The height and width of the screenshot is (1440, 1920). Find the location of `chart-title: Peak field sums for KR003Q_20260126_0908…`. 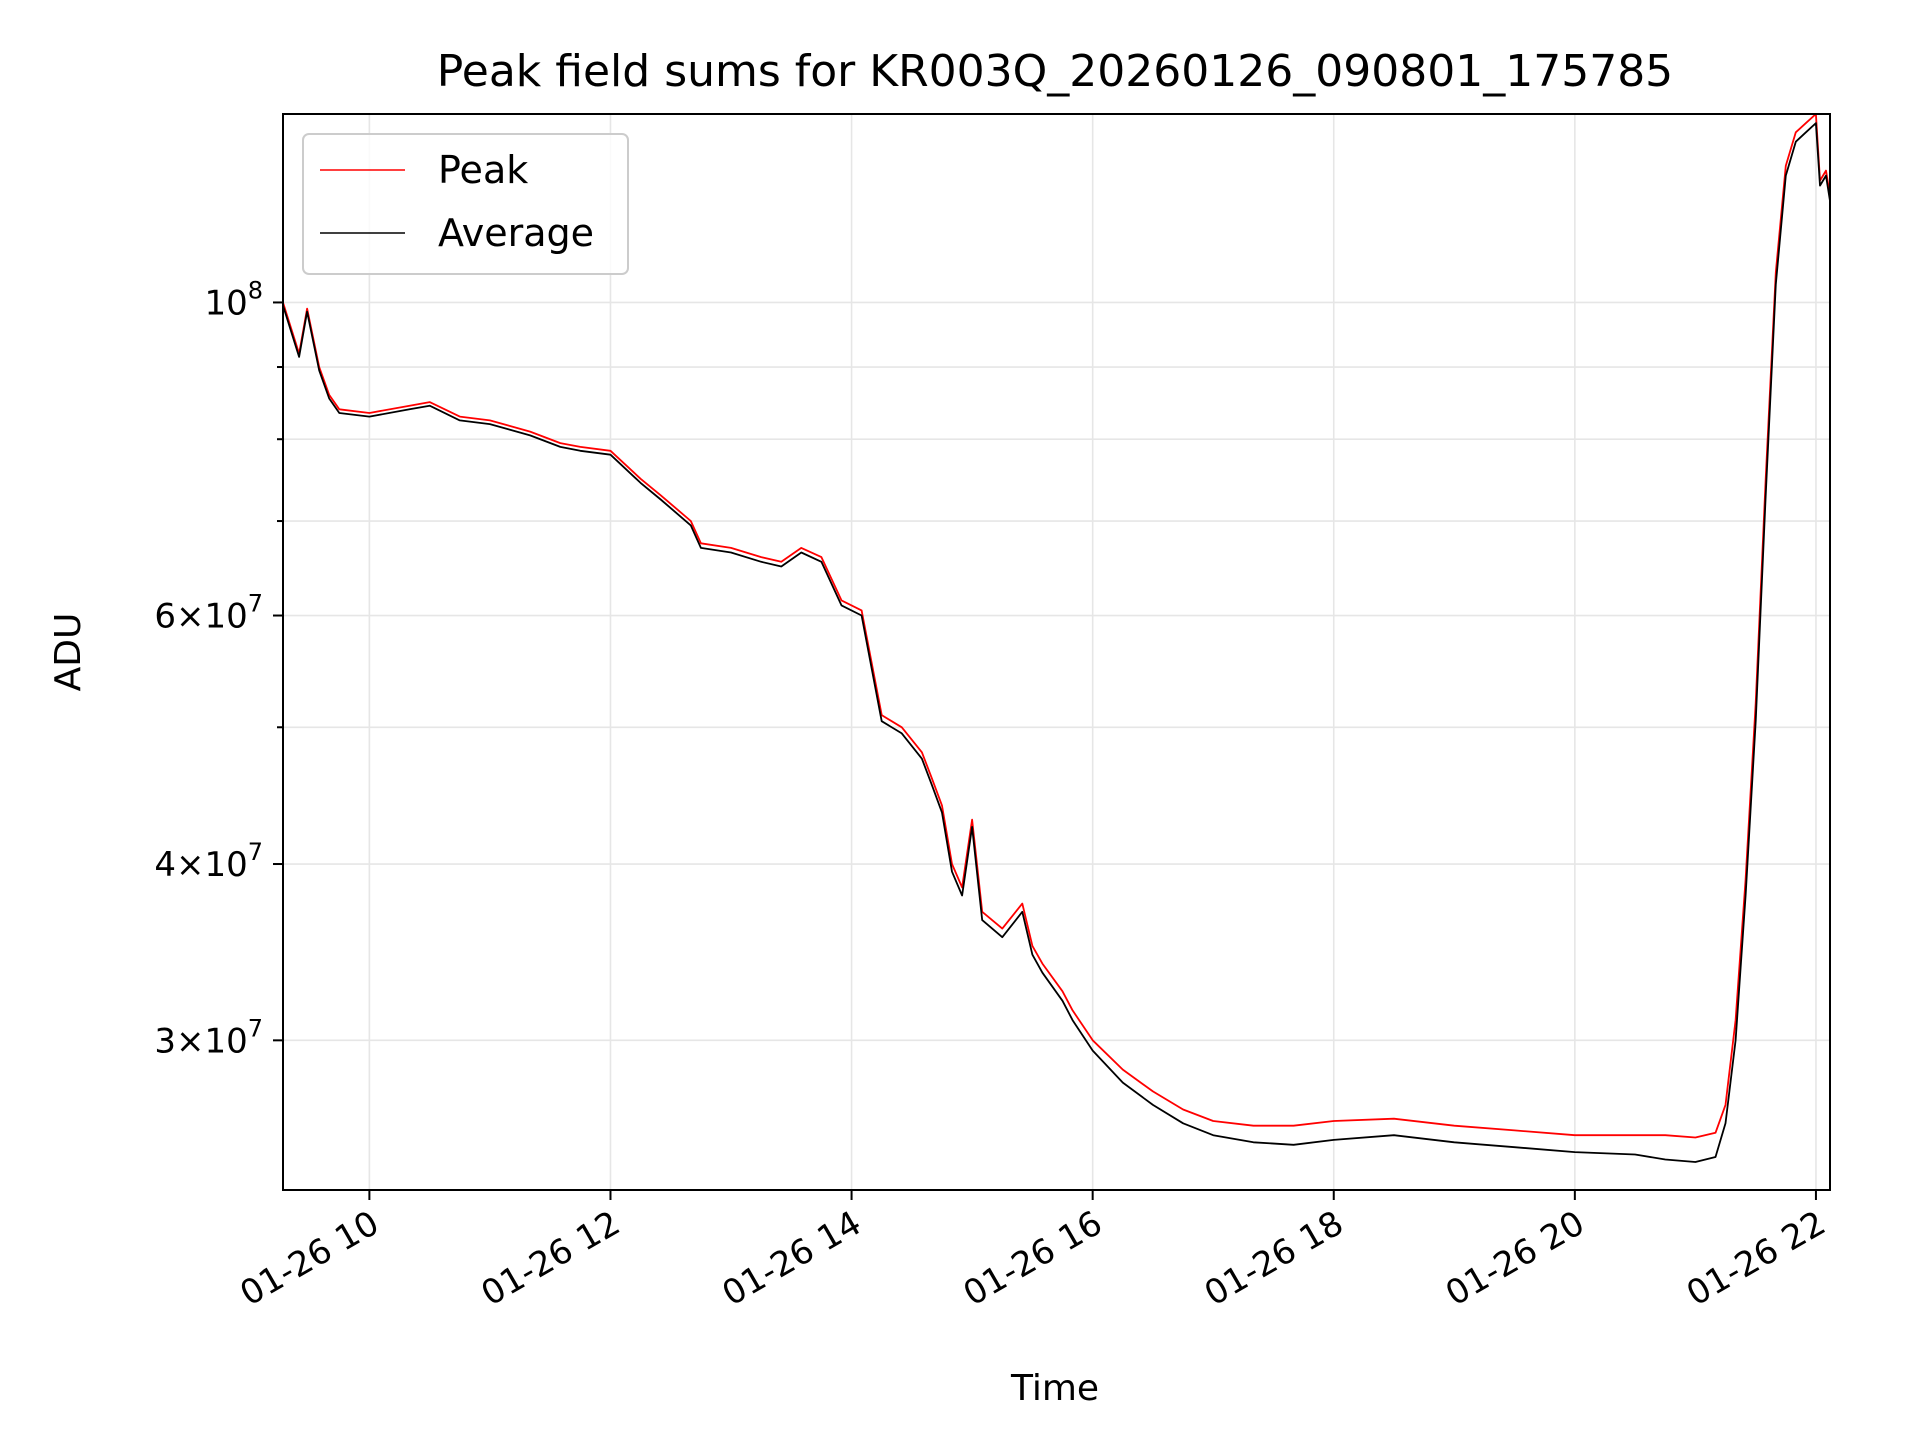

chart-title: Peak field sums for KR003Q_20260126_0908… is located at coordinates (1055, 71).